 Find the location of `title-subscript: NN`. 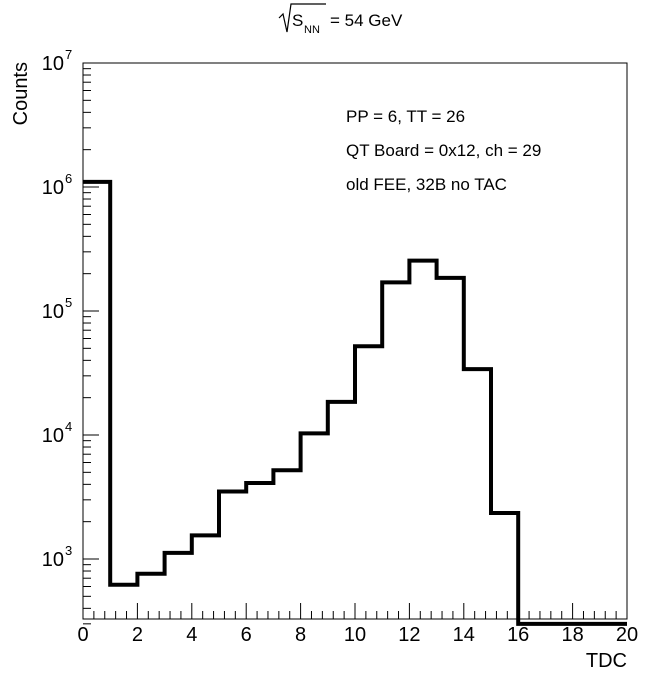

title-subscript: NN is located at coordinates (312, 30).